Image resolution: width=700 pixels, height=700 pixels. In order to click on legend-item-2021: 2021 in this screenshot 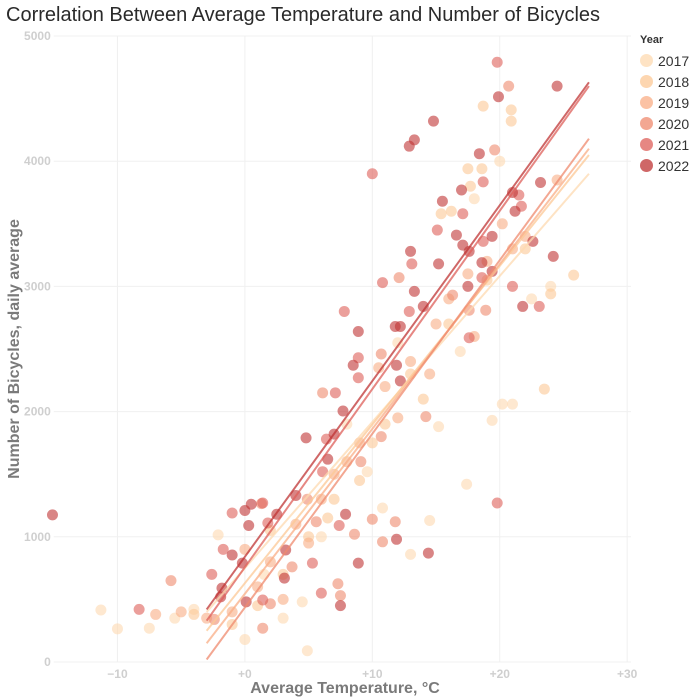, I will do `click(664, 144)`.